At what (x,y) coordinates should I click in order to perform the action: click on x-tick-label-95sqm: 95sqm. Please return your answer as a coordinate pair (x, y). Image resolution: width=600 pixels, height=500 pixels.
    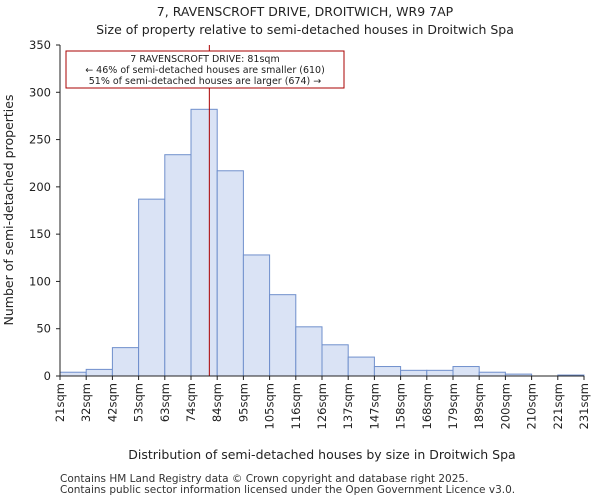
    Looking at the image, I should click on (243, 402).